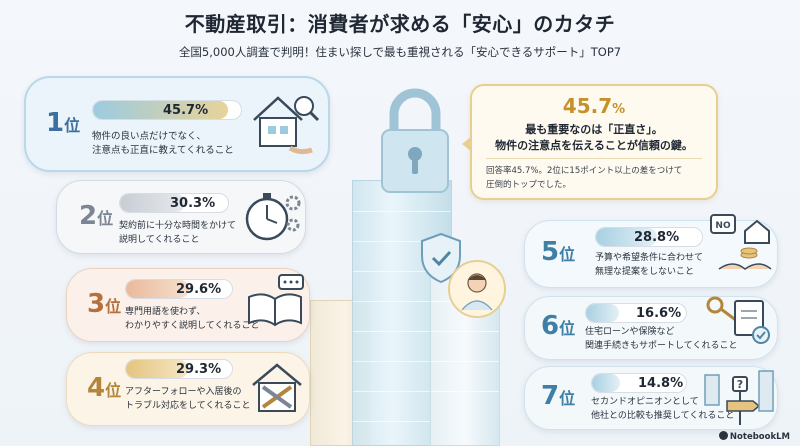  Describe the element at coordinates (186, 110) in the screenshot. I see `percent-value: 45.7%` at that location.